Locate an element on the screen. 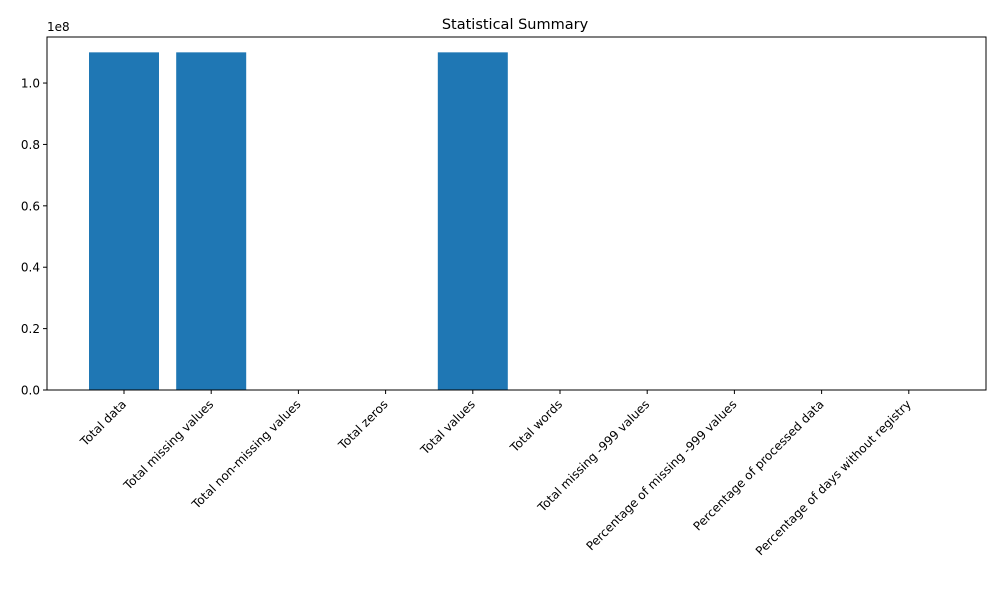 Image resolution: width=1000 pixels, height=600 pixels. x-tick-label: Percentage of missing -999 values is located at coordinates (661, 475).